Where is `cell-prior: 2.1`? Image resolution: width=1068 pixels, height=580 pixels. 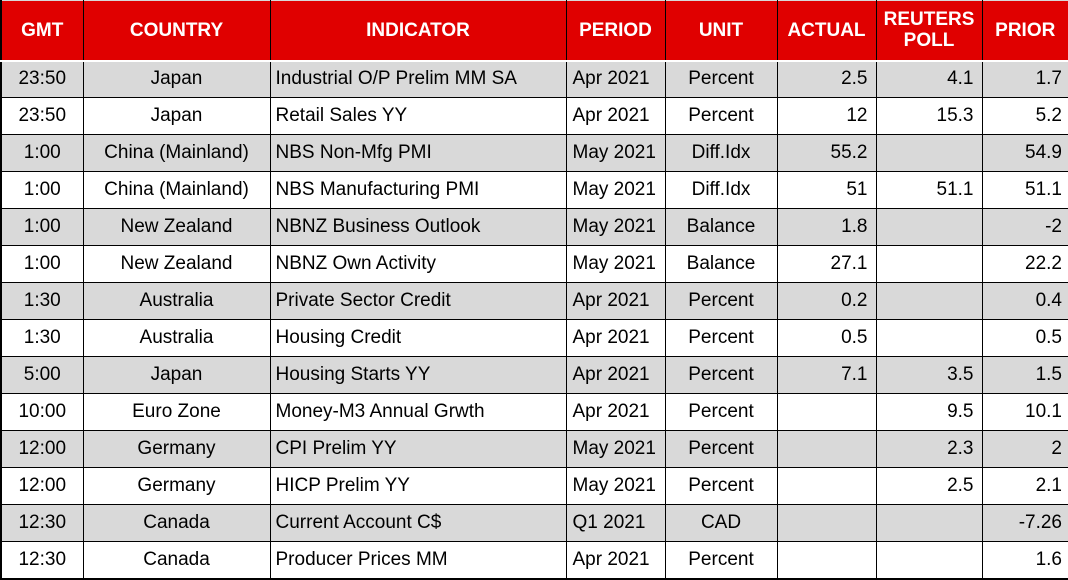
cell-prior: 2.1 is located at coordinates (1024, 486).